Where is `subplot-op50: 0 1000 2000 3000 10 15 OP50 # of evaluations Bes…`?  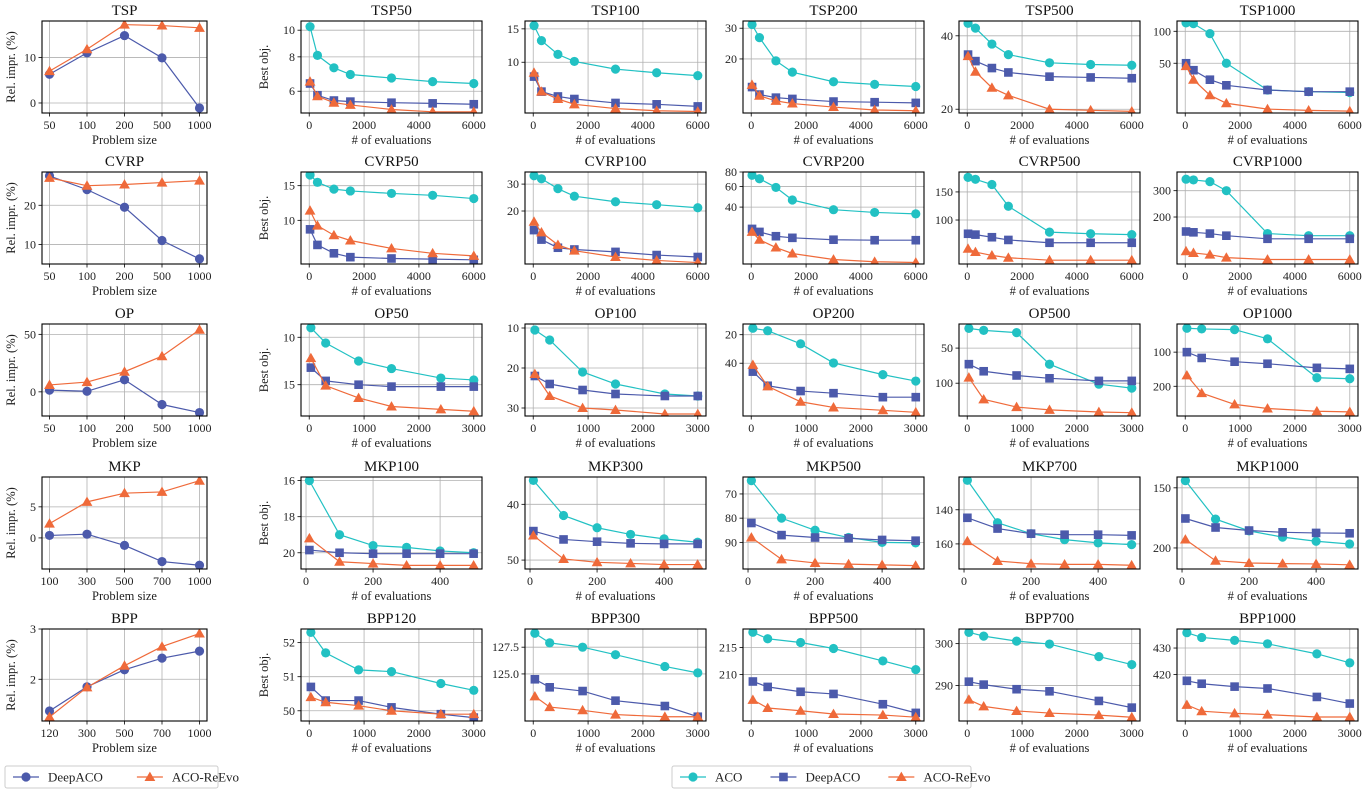 subplot-op50: 0 1000 2000 3000 10 15 OP50 # of evaluations Bes… is located at coordinates (371, 378).